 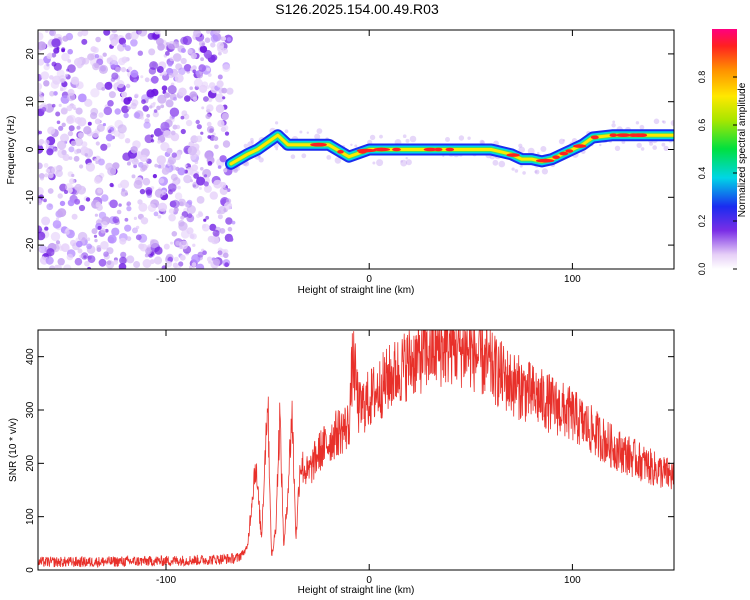 I want to click on x-tick-label: 0, so click(x=369, y=279).